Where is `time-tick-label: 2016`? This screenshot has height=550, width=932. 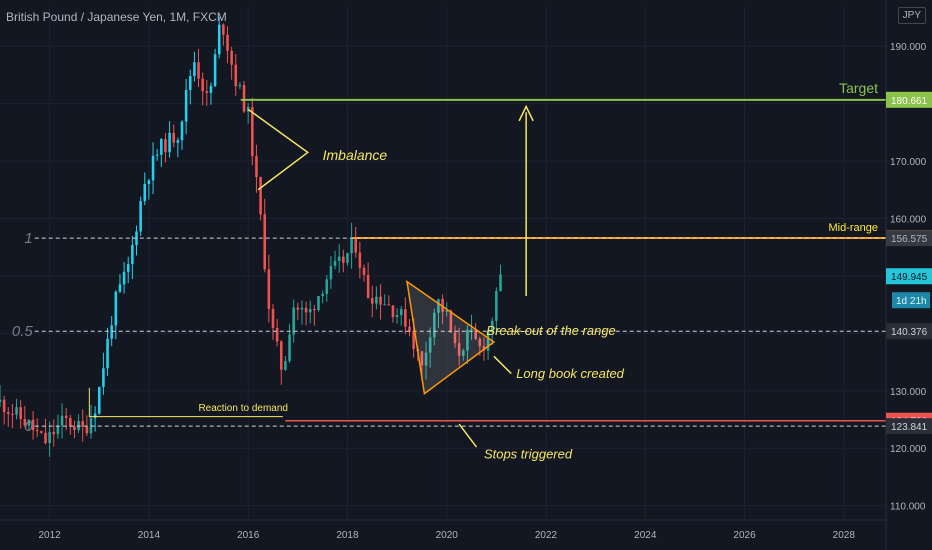 time-tick-label: 2016 is located at coordinates (248, 535).